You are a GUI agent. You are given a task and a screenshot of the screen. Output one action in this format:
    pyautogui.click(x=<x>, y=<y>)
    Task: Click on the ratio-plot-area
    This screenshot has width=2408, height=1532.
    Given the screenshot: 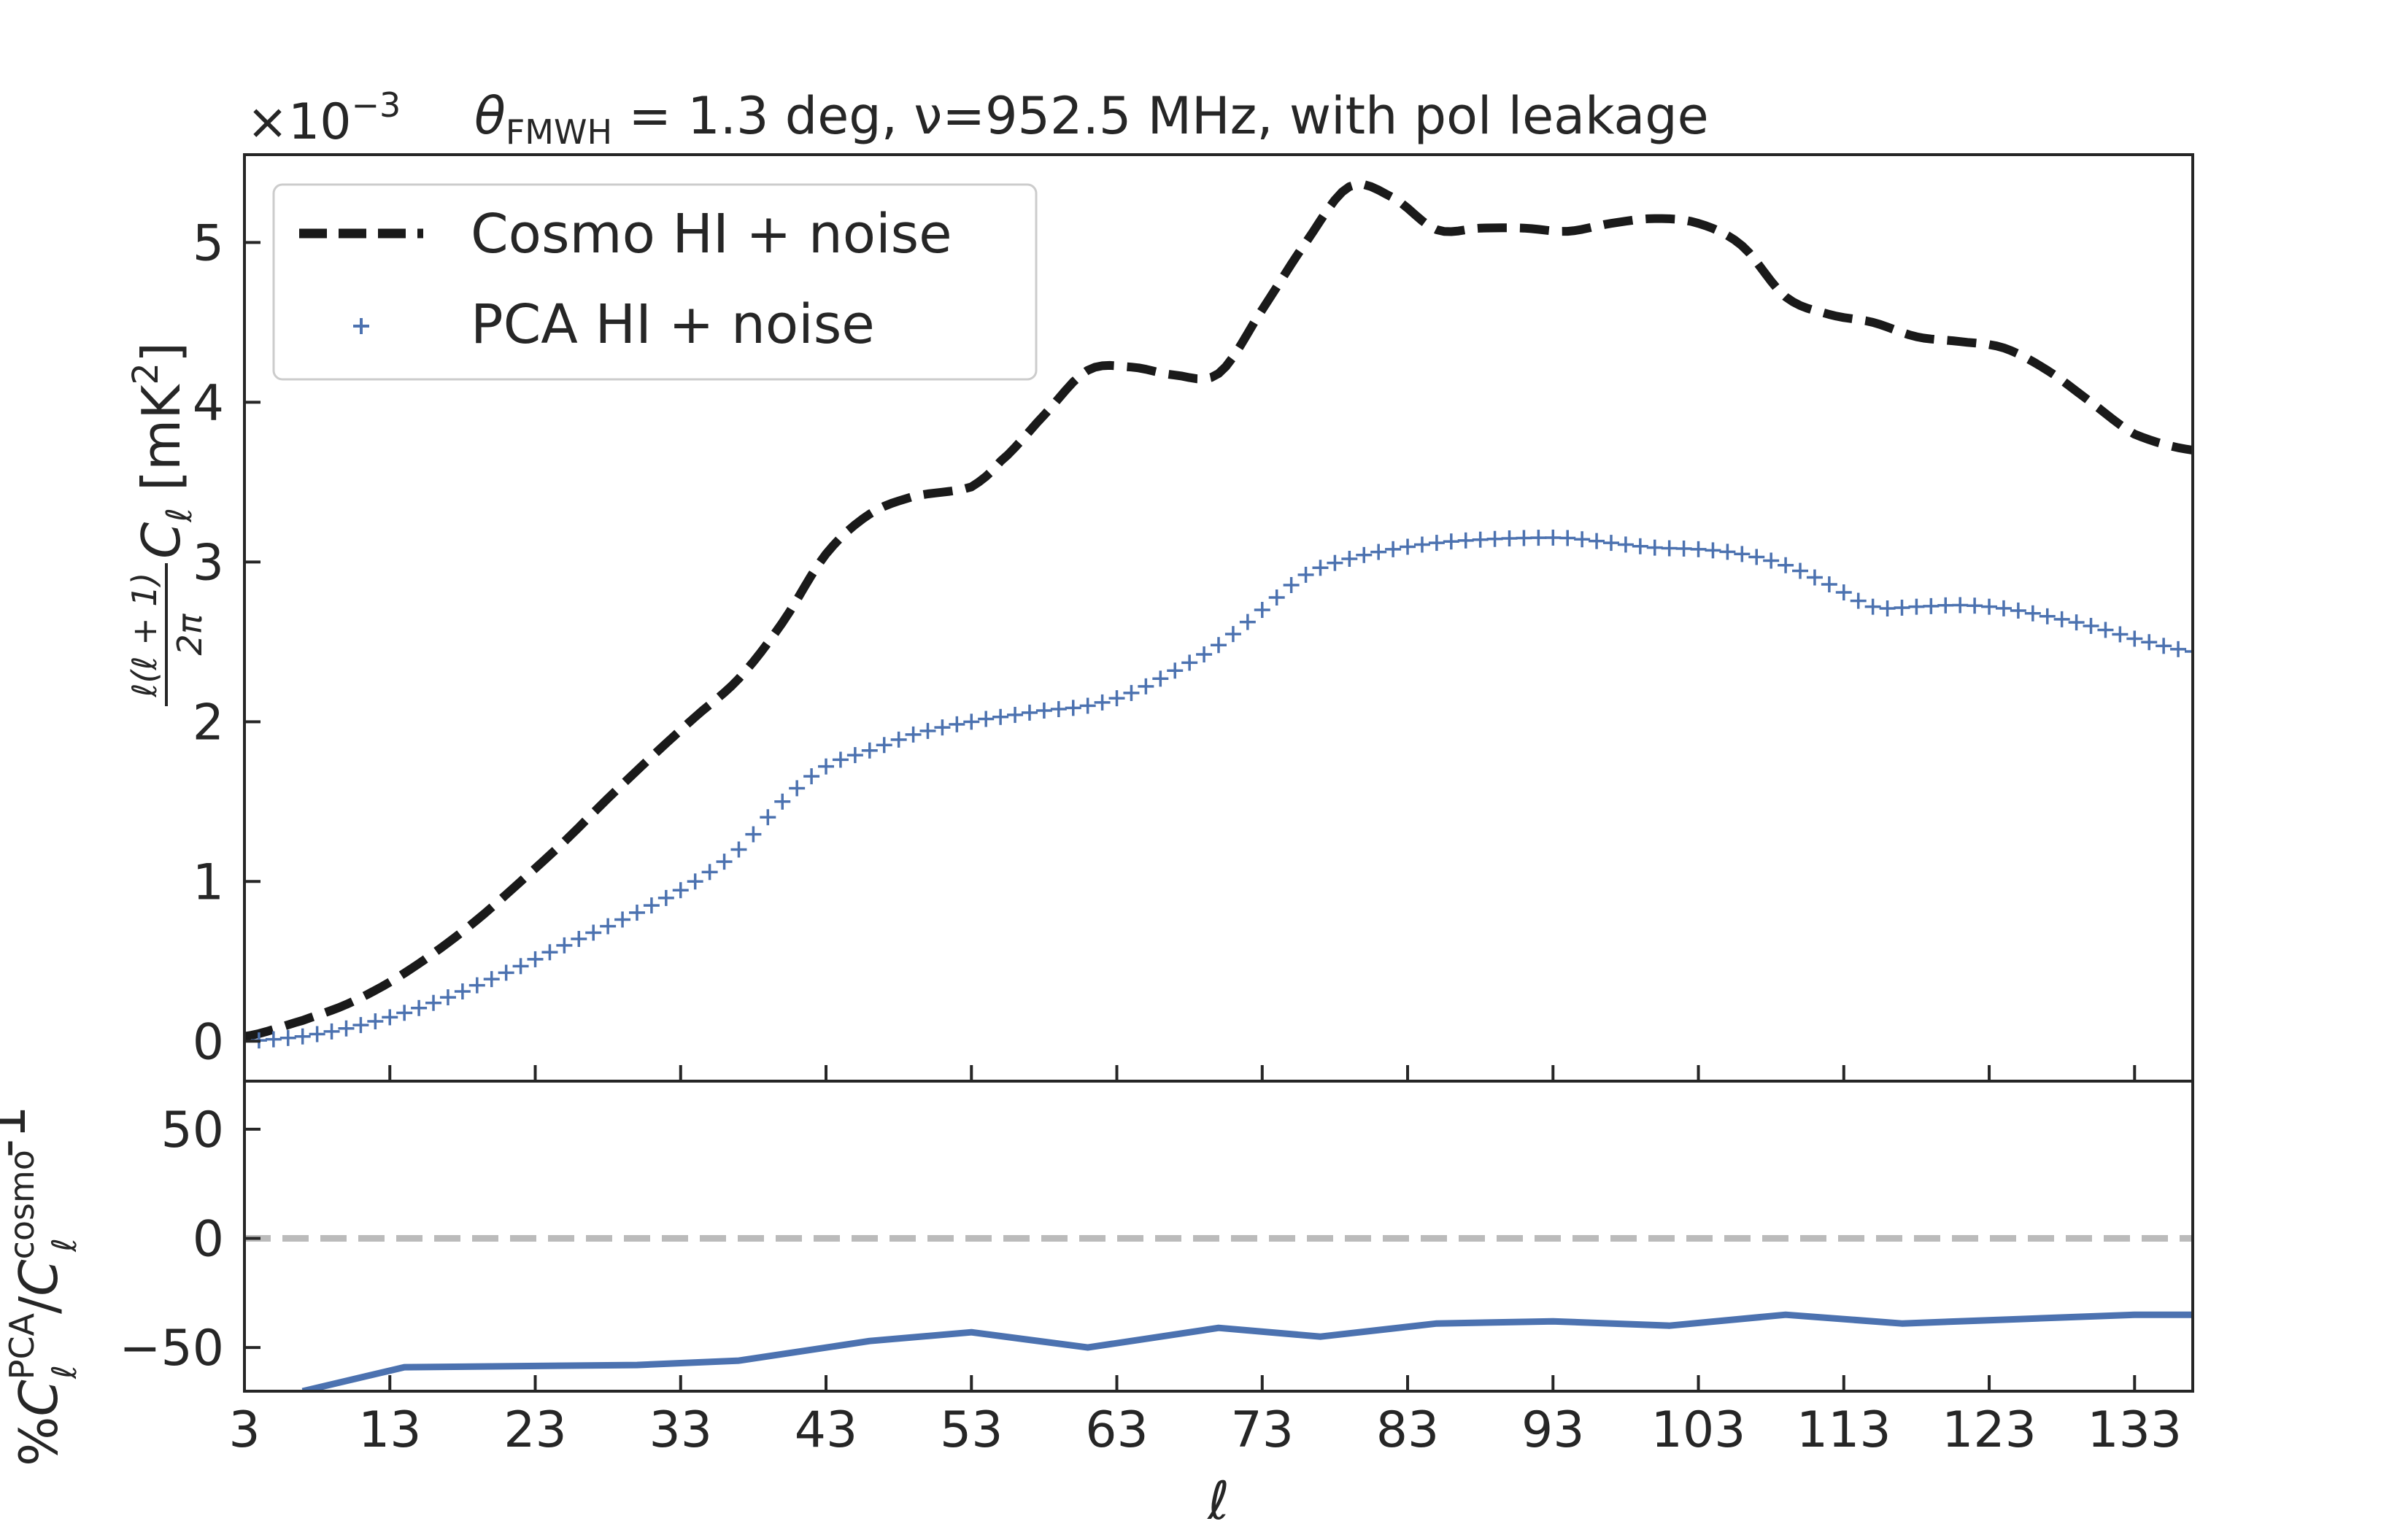 What is the action you would take?
    pyautogui.click(x=1218, y=1313)
    